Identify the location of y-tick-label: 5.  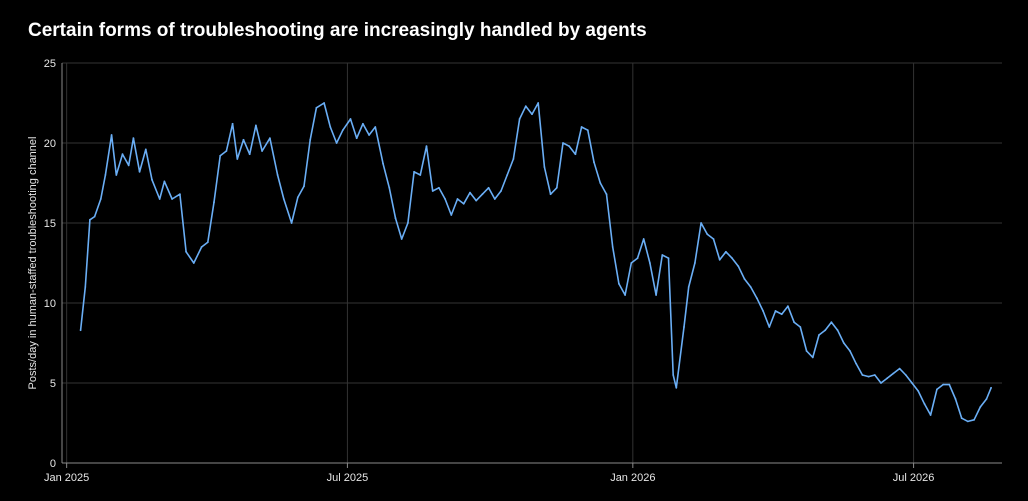
(53, 384).